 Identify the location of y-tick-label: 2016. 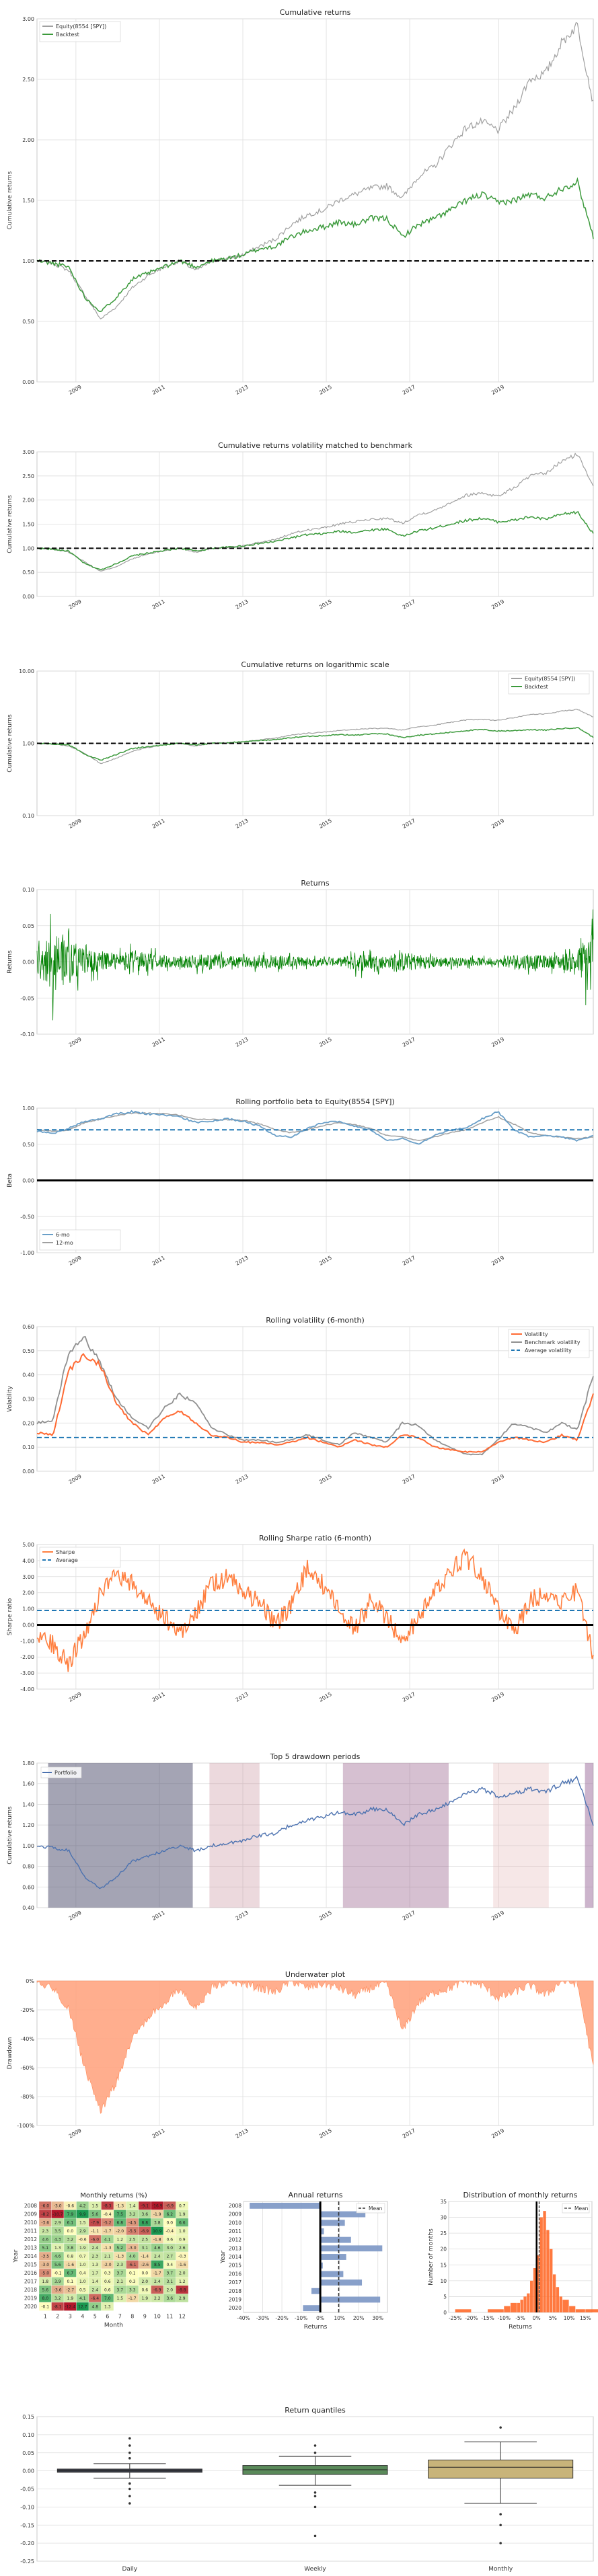
(235, 2274).